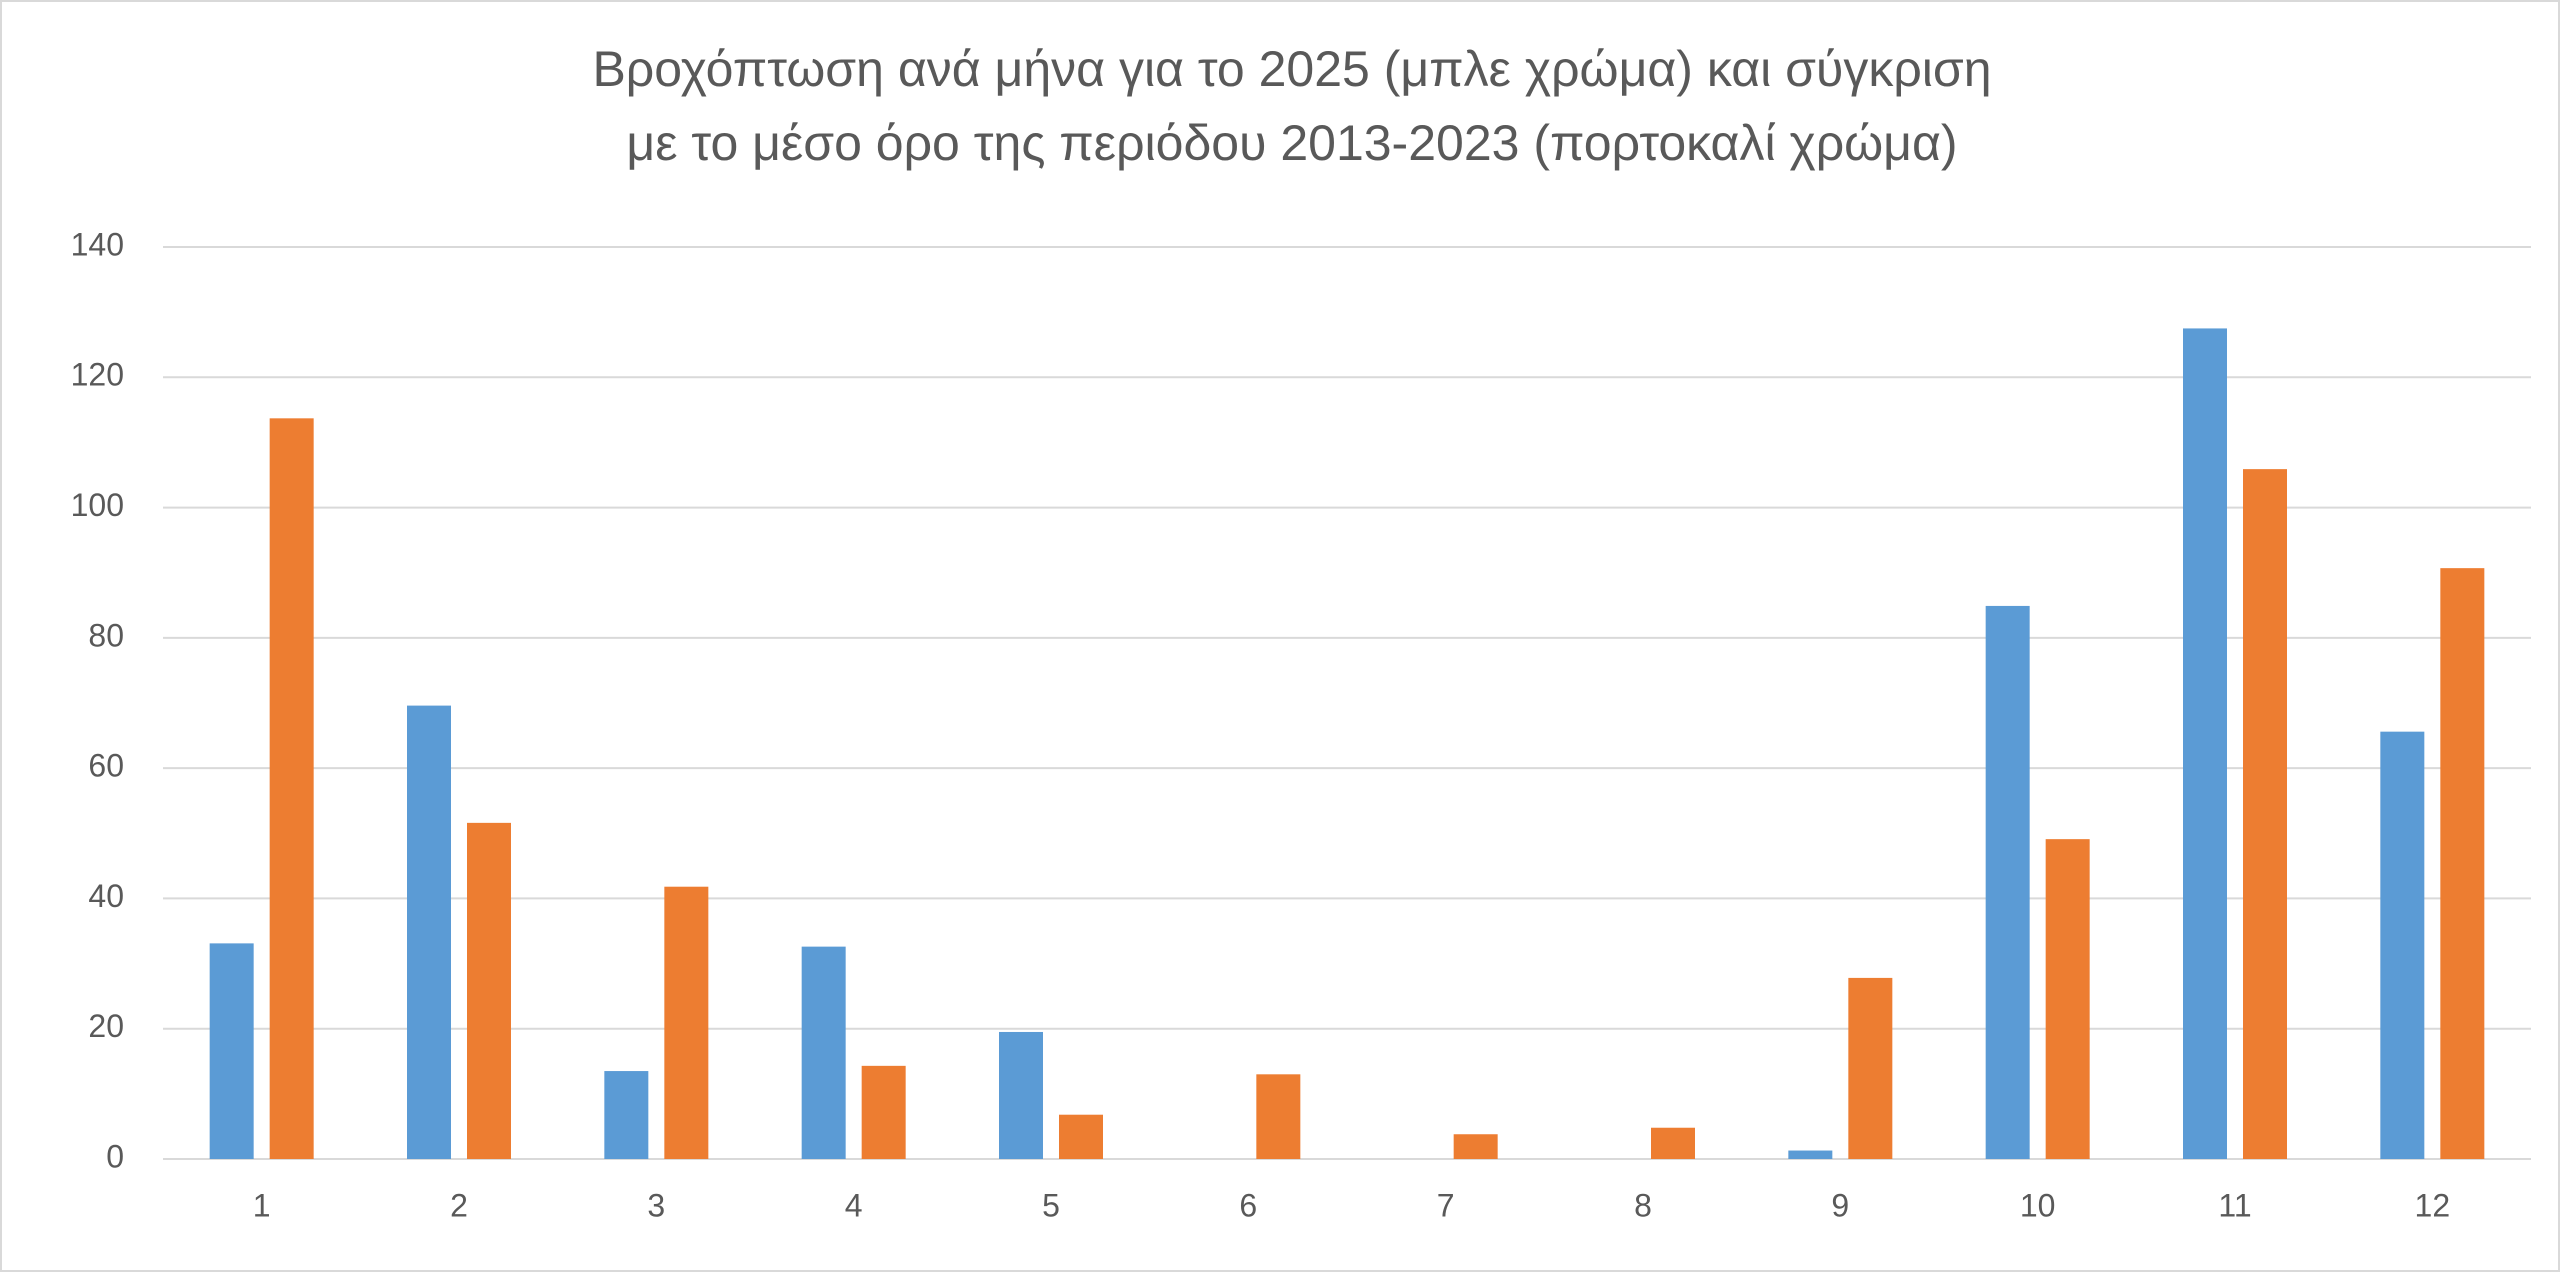  Describe the element at coordinates (106, 1026) in the screenshot. I see `y-tick-label: 20` at that location.